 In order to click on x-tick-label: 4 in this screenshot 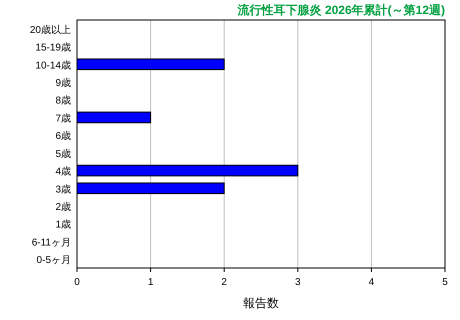, I will do `click(371, 282)`.